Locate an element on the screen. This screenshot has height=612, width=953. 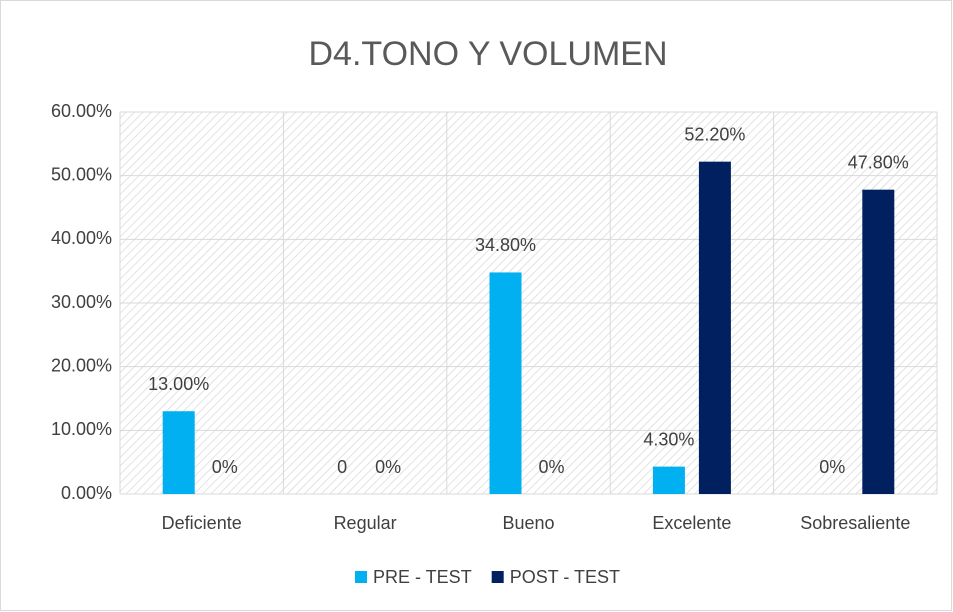
y-tick-label: 0.00% is located at coordinates (86, 493).